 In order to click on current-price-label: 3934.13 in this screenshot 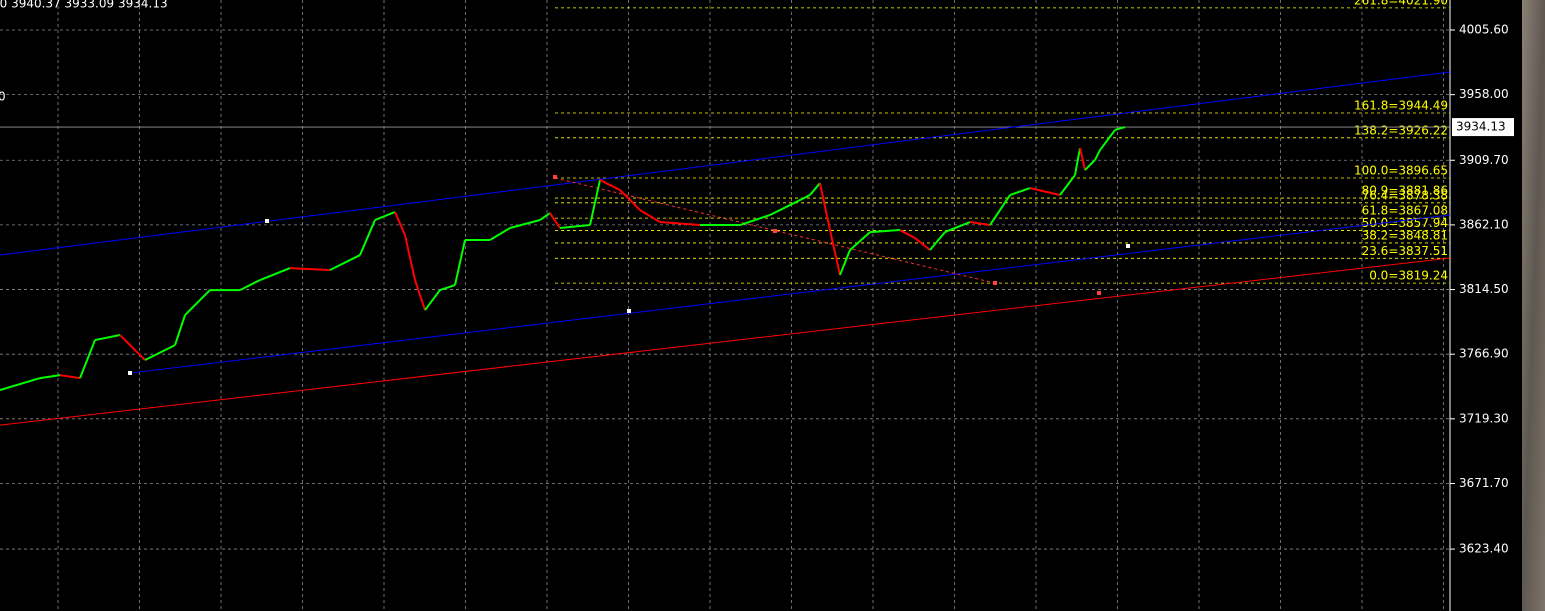, I will do `click(1481, 127)`.